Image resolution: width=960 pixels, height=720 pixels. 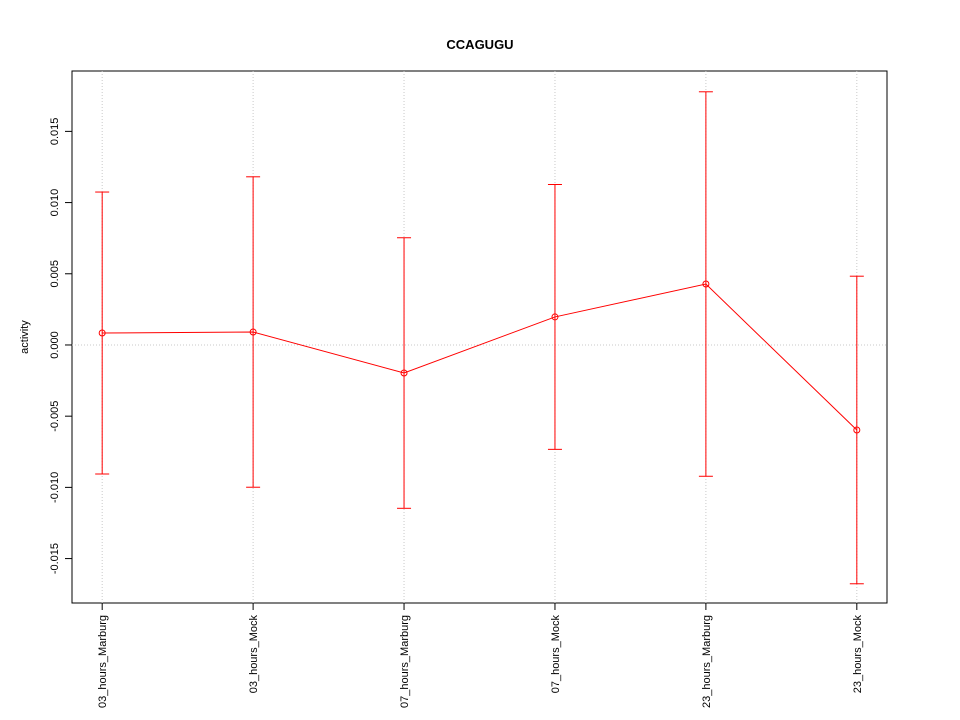 I want to click on x-tick-label: 23_hours_Marburg, so click(x=707, y=661).